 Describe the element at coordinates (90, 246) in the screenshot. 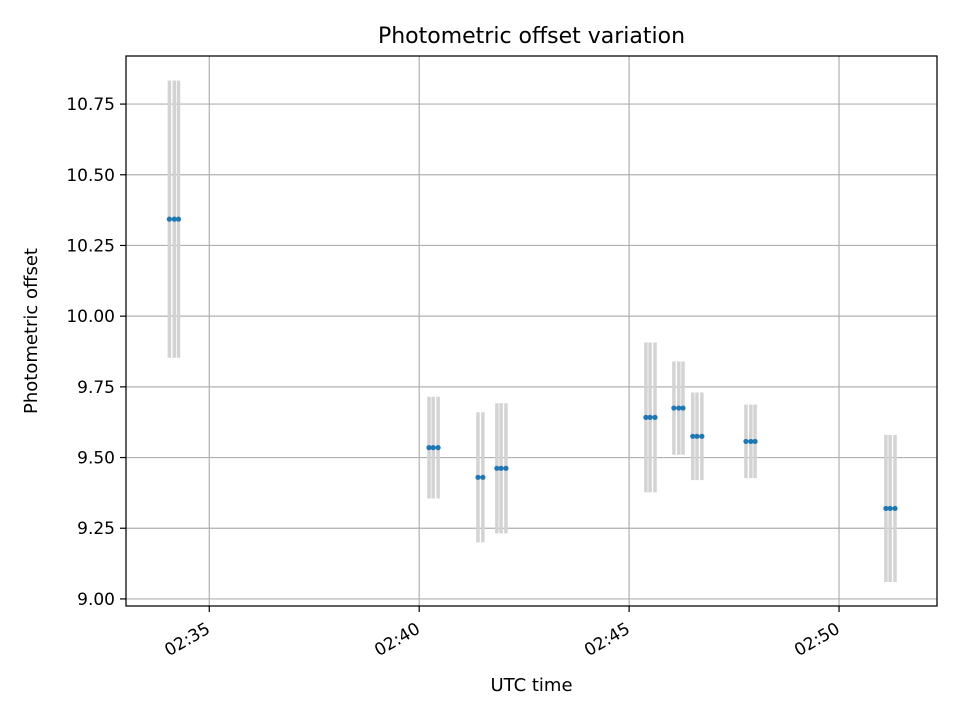

I see `y-tick-label: 10.25` at that location.